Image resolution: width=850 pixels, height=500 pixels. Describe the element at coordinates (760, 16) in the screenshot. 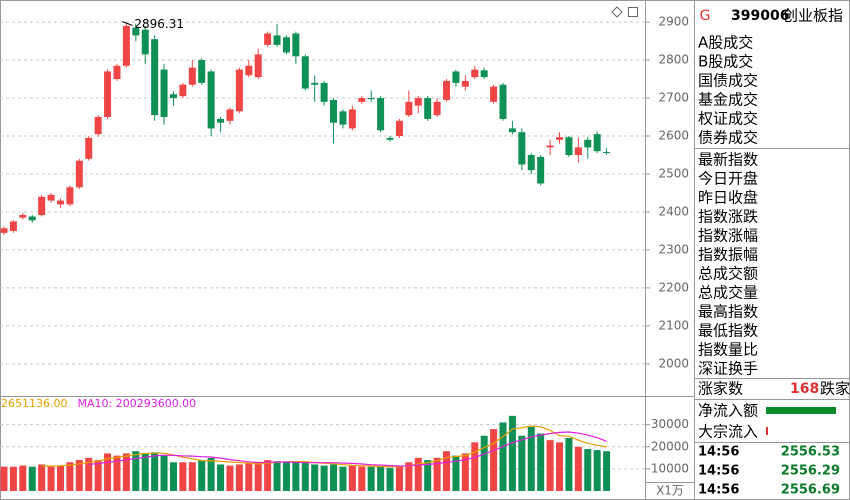

I see `index-code: 399006` at that location.